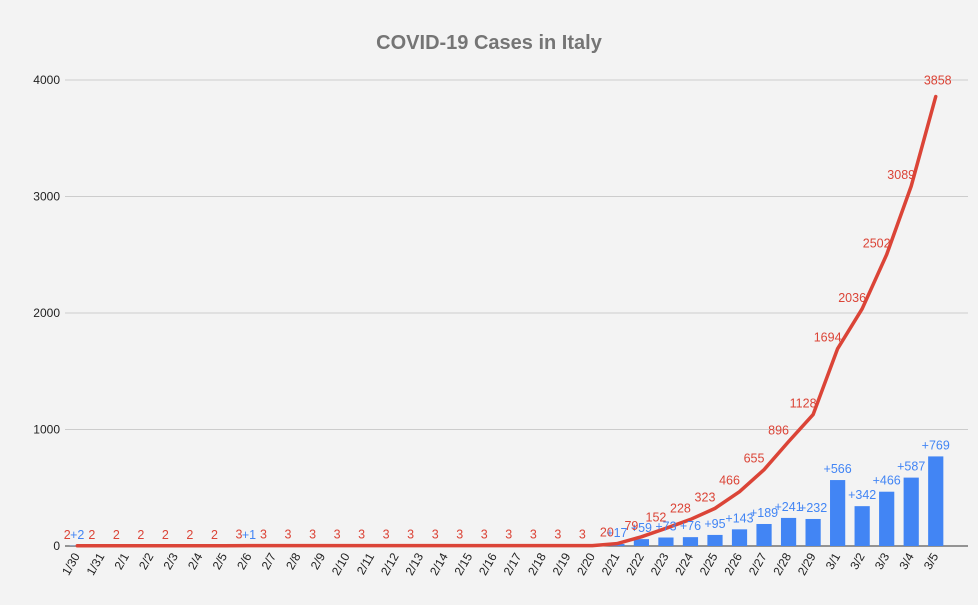 The image size is (978, 605). I want to click on x-tick-label: 2/29, so click(807, 564).